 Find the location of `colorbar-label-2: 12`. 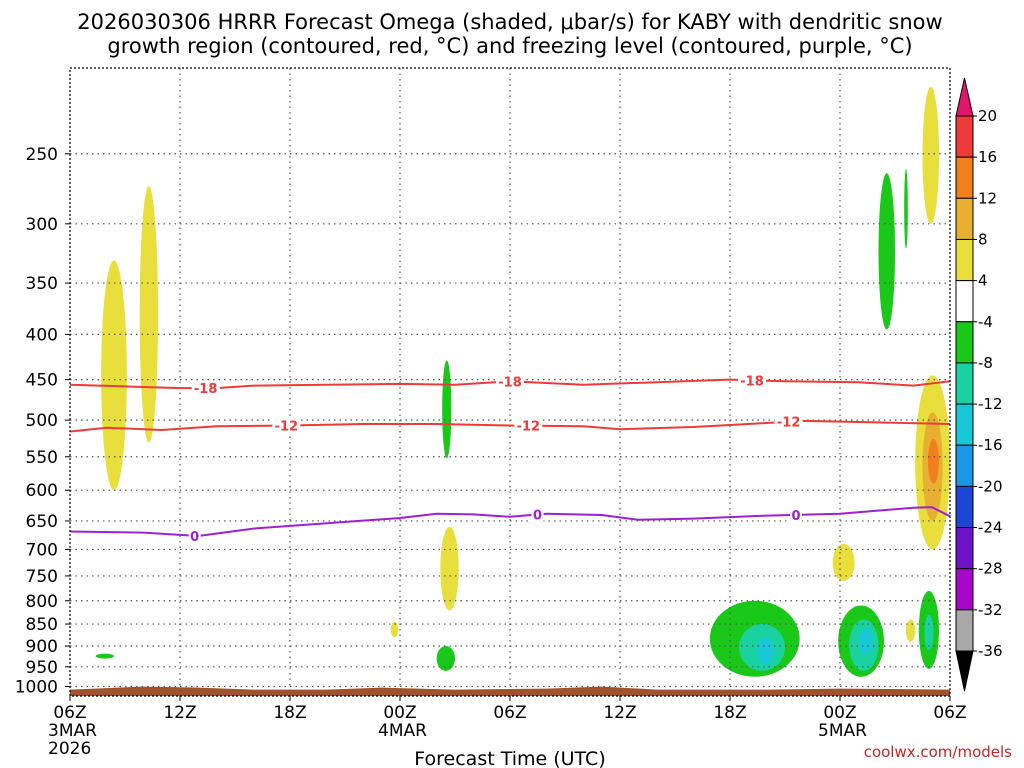

colorbar-label-2: 12 is located at coordinates (987, 198).